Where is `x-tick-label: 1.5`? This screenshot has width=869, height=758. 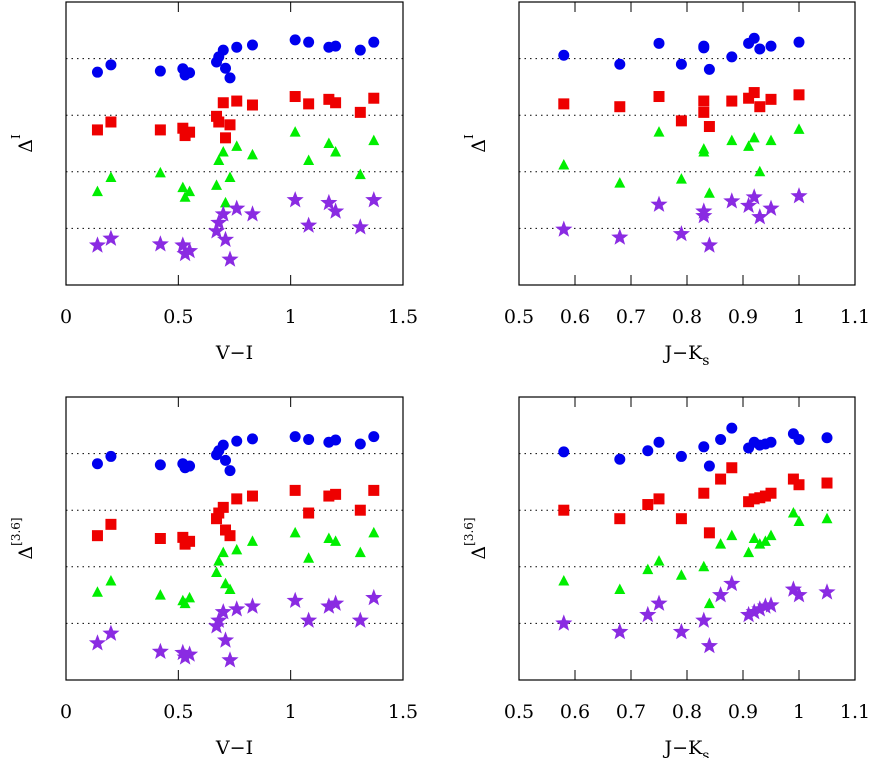 x-tick-label: 1.5 is located at coordinates (403, 712).